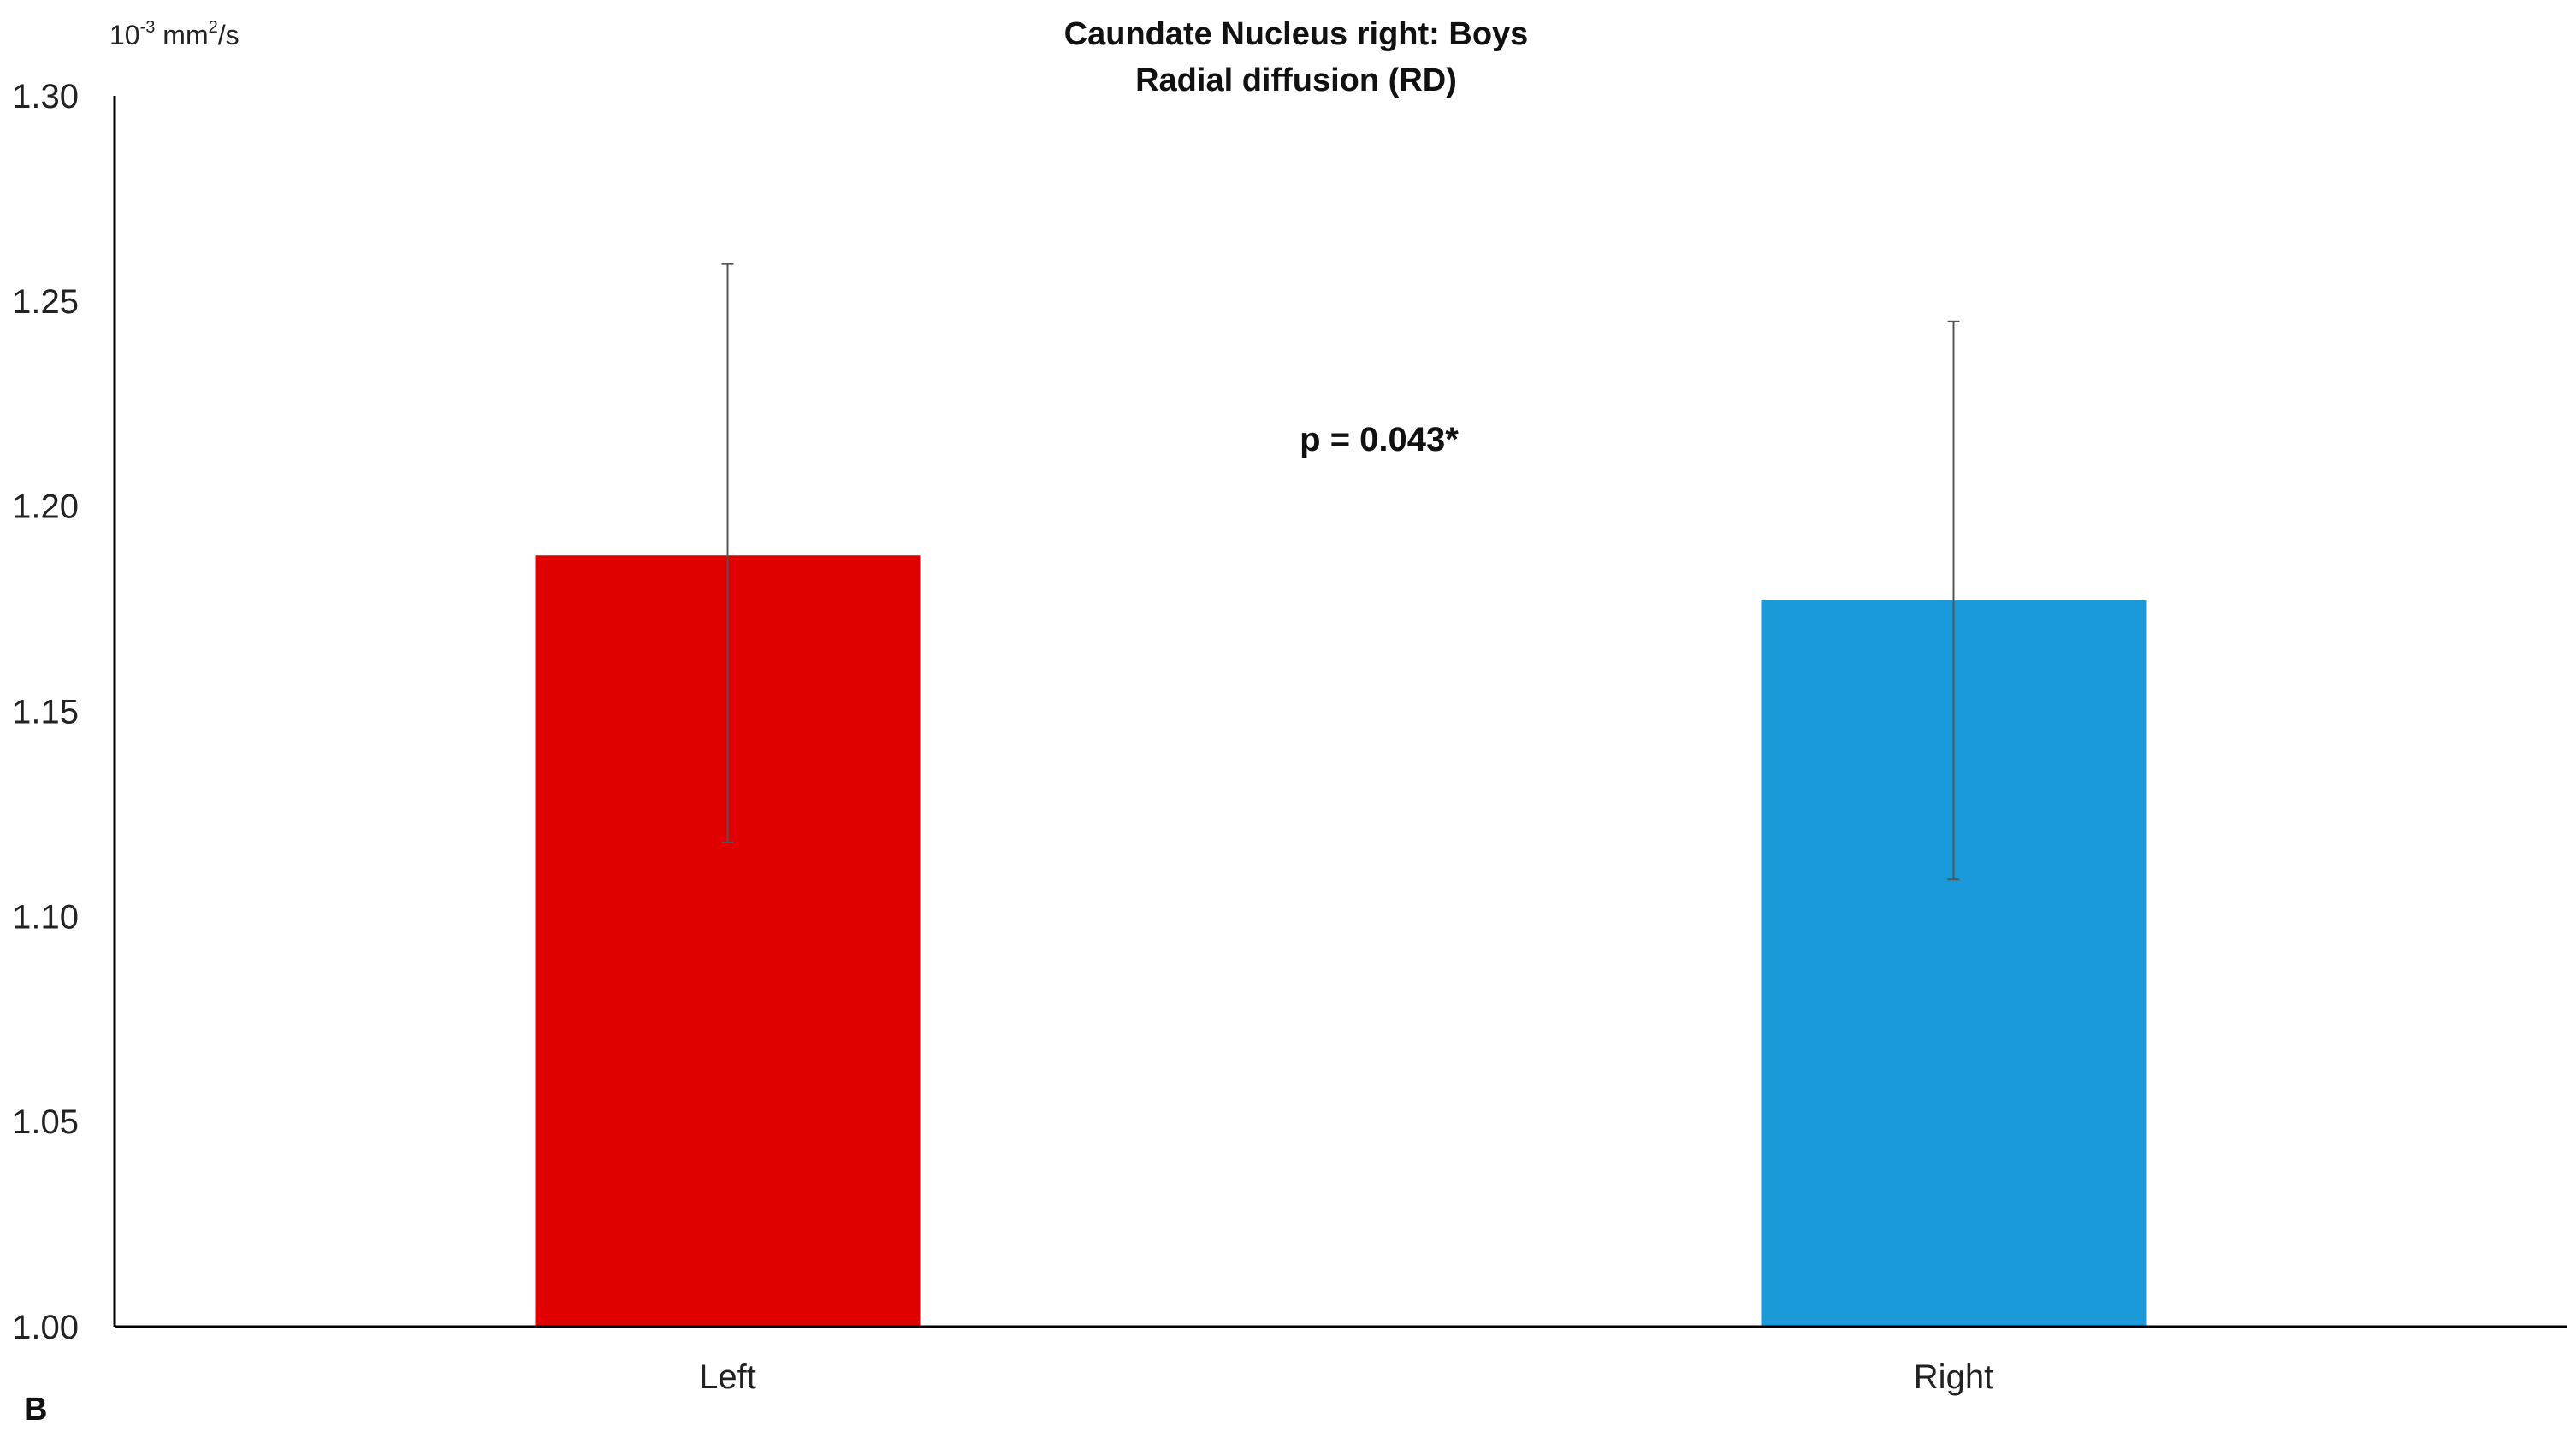  I want to click on x-tick-label-right: Right, so click(1954, 1377).